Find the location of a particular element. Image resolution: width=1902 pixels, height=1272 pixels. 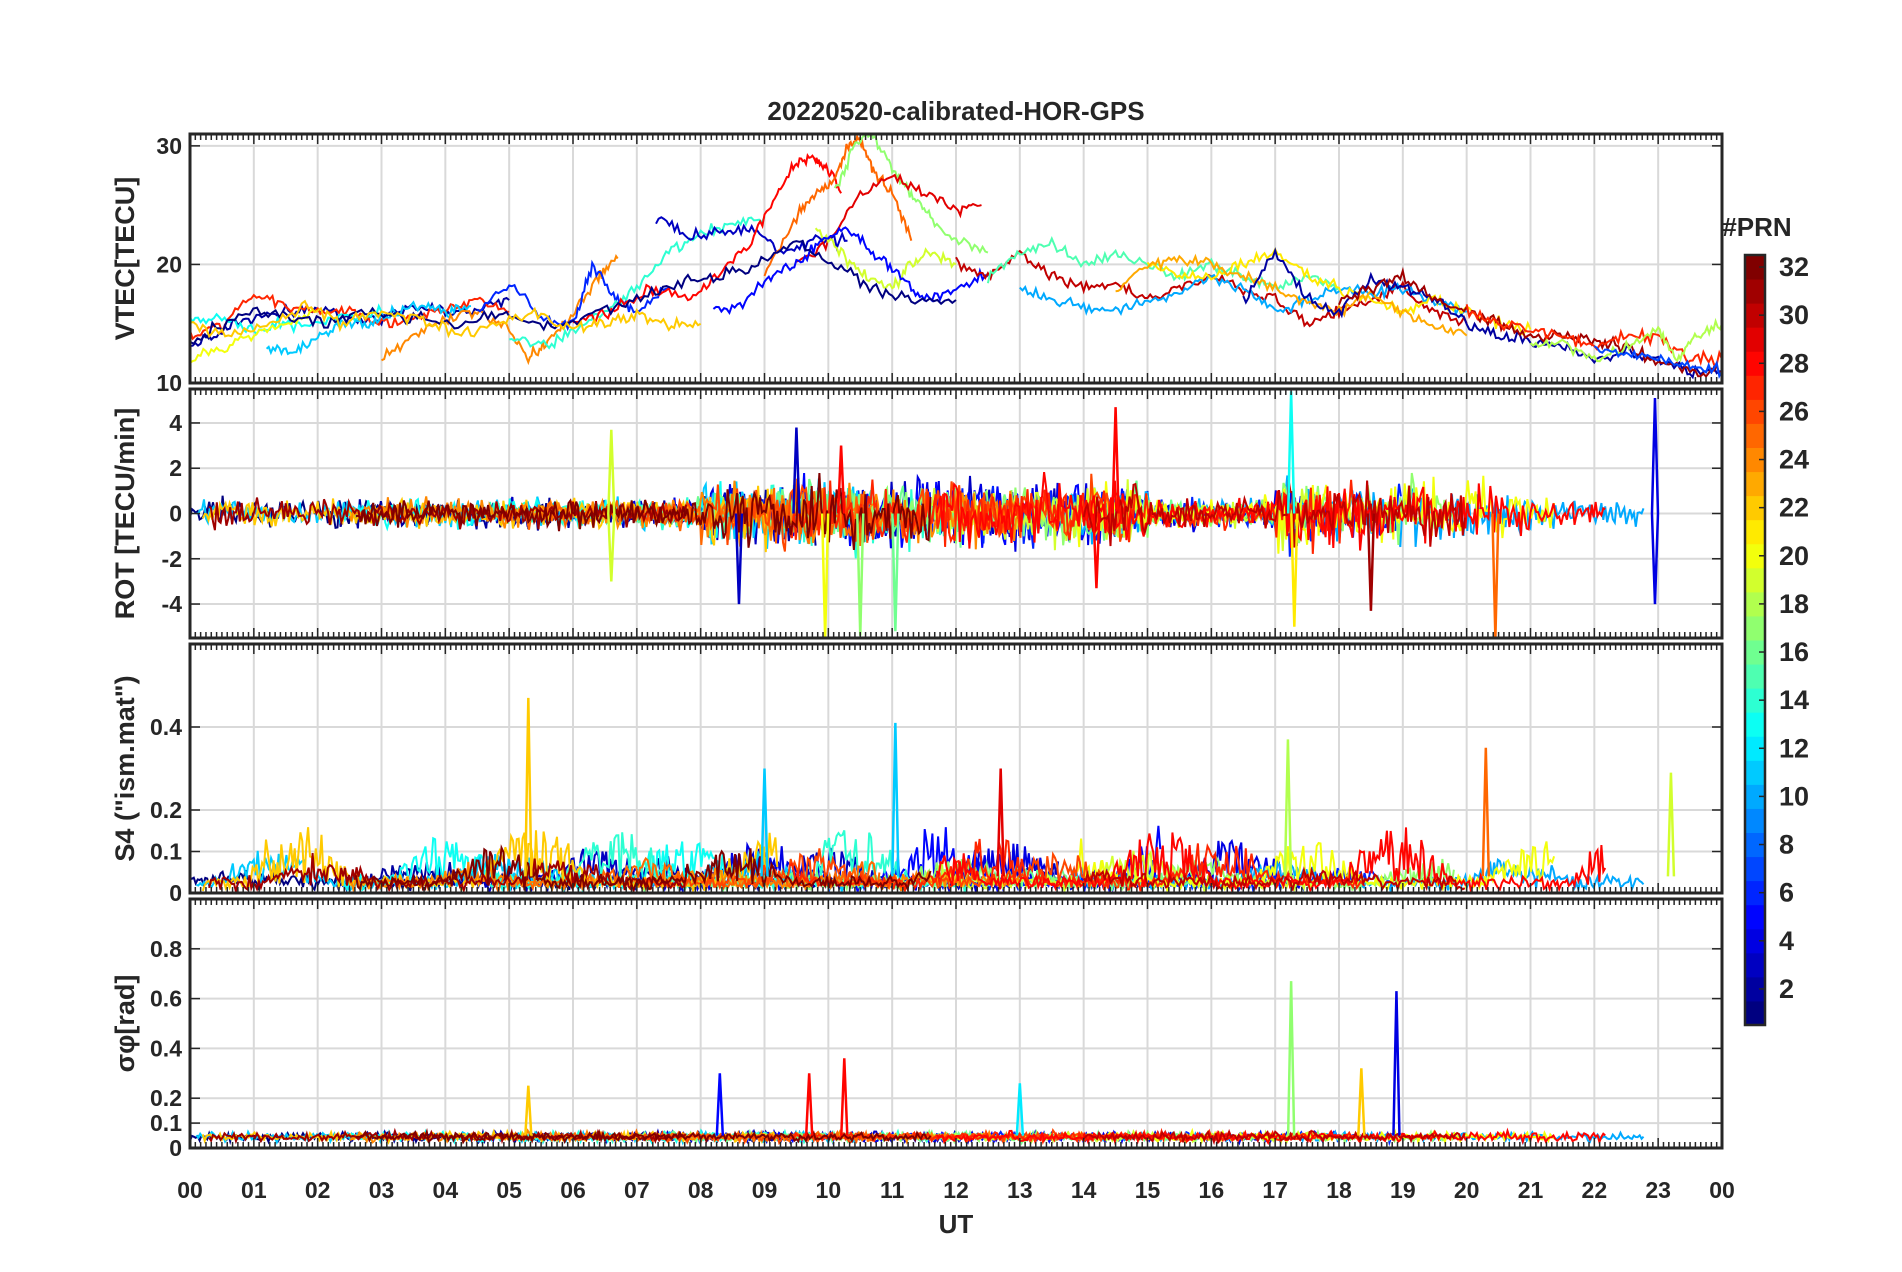

x-tick-label: 04 is located at coordinates (446, 1190).